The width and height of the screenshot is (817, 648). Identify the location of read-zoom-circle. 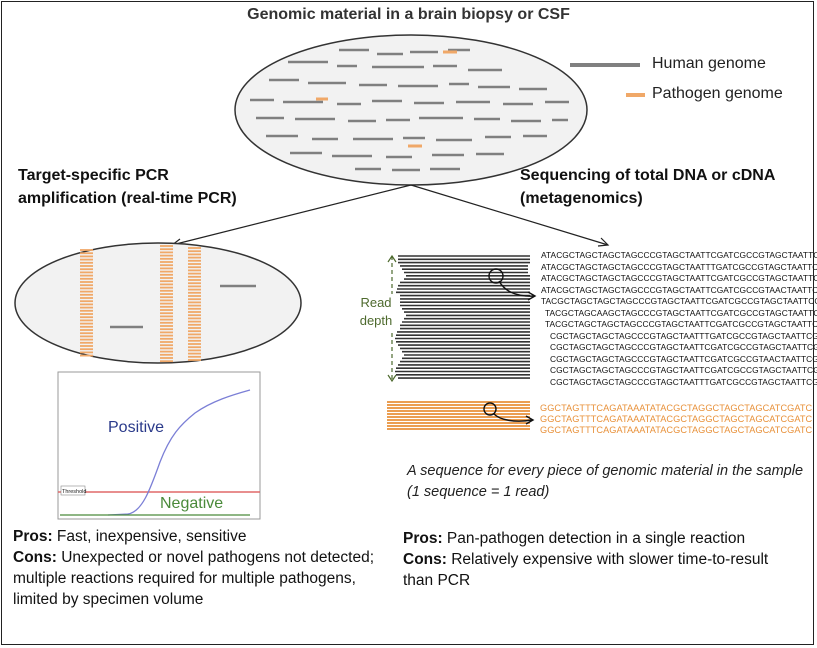
(496, 276).